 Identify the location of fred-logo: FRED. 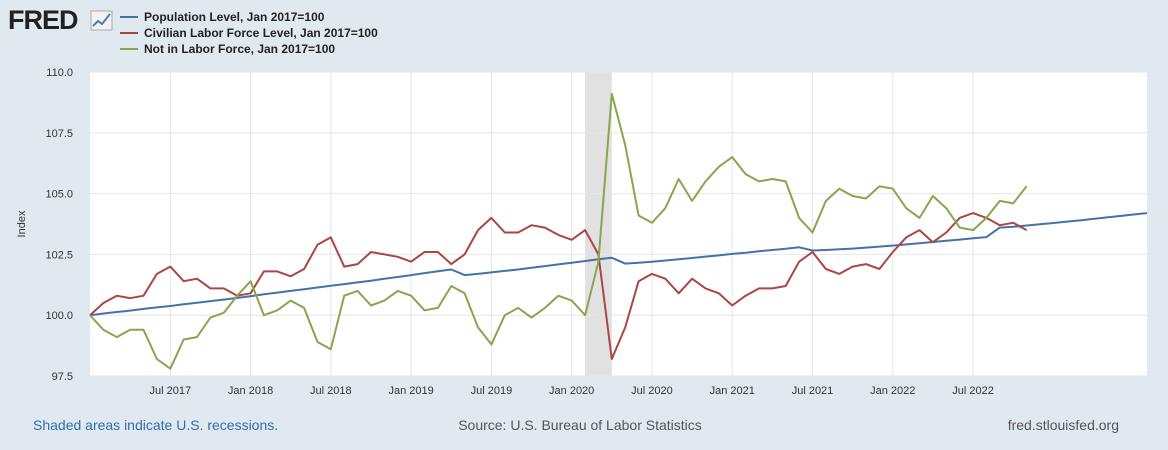
(60, 20).